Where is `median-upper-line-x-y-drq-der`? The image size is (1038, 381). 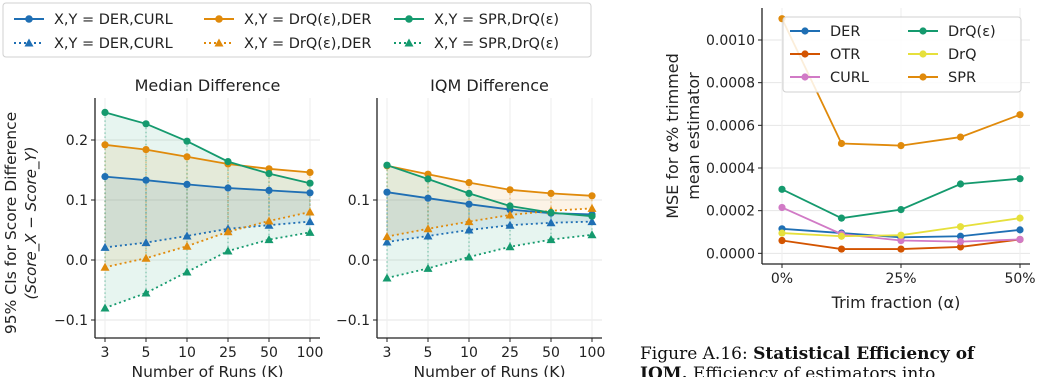
median-upper-line-x-y-drq-der is located at coordinates (207, 158).